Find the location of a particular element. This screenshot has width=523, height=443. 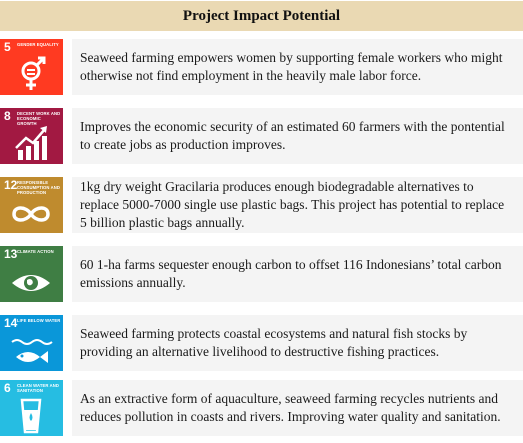

goal-title: Decent Work and Economic Growth is located at coordinates (39, 118).